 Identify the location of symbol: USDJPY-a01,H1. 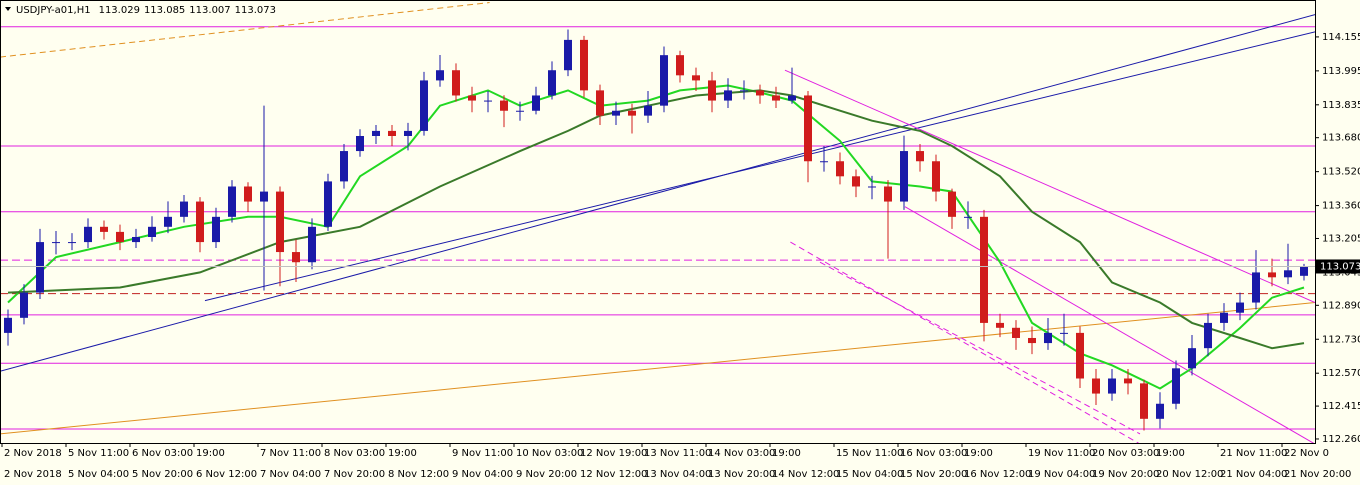
(53, 10).